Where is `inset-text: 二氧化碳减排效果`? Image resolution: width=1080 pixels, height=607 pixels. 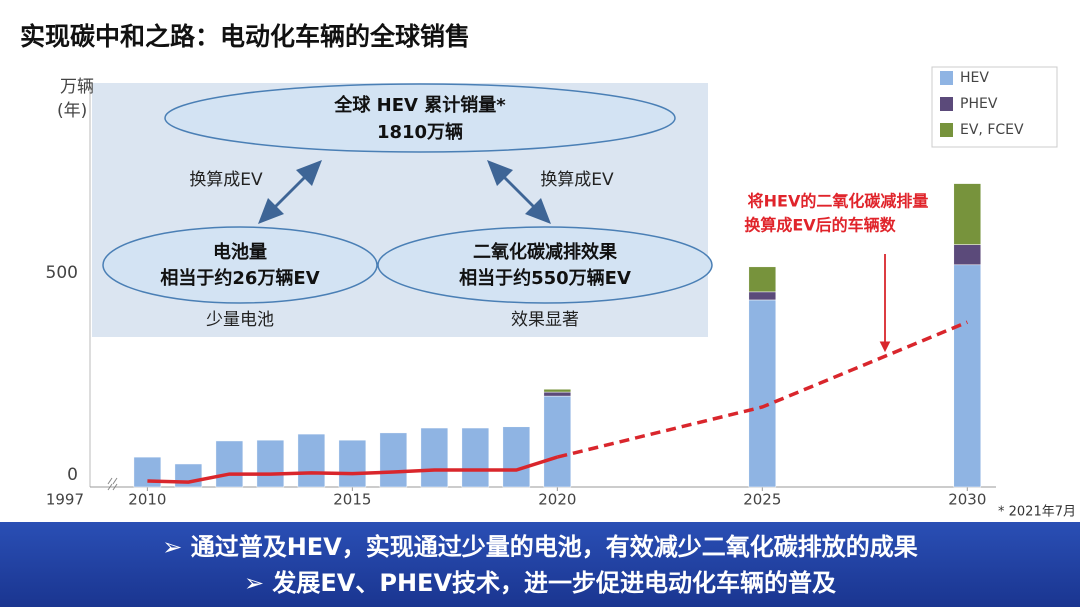 inset-text: 二氧化碳减排效果 is located at coordinates (545, 252).